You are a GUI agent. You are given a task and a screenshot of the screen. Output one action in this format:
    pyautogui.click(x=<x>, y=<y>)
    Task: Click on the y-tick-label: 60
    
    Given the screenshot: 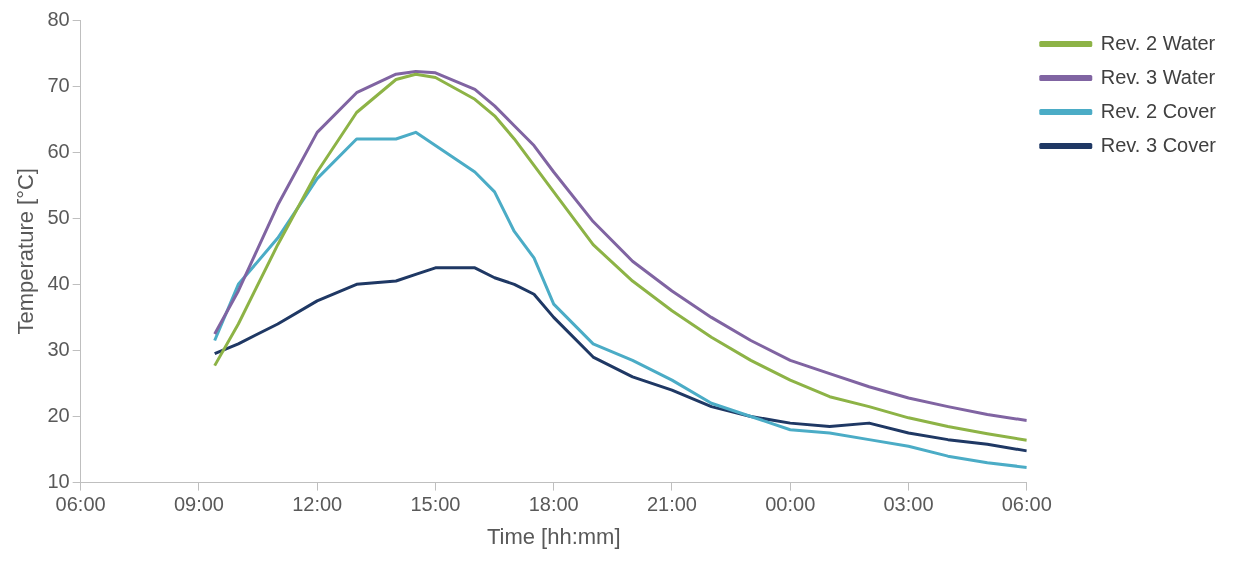 What is the action you would take?
    pyautogui.click(x=58, y=150)
    